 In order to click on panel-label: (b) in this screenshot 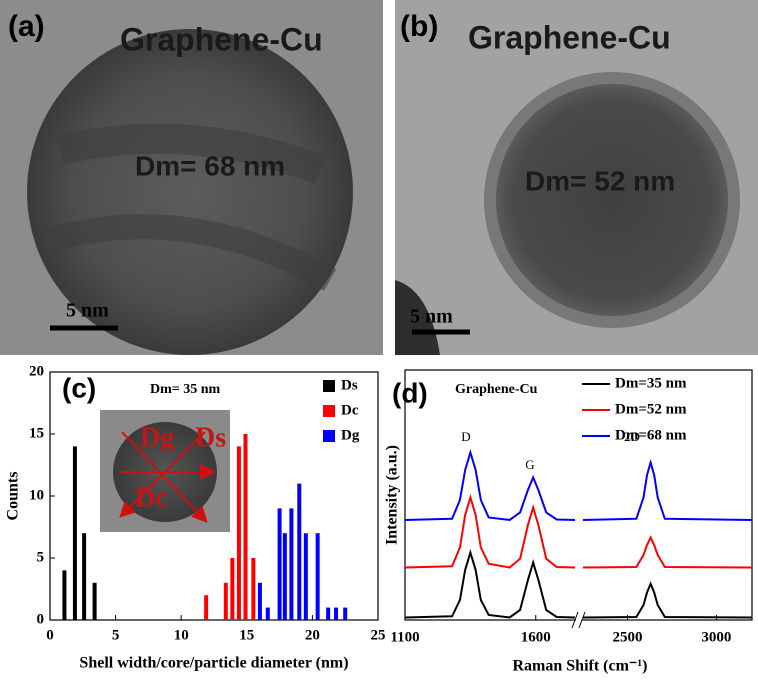, I will do `click(419, 26)`.